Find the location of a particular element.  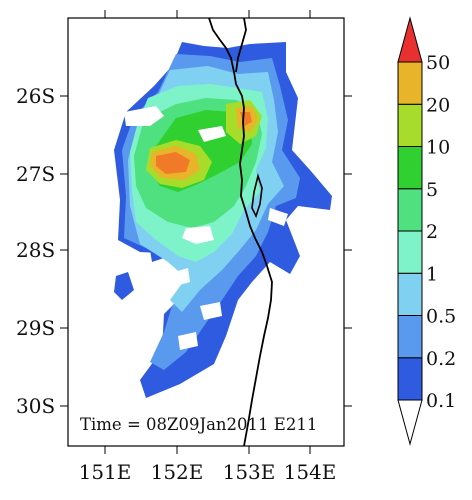

lat-label: 28S is located at coordinates (35, 250).